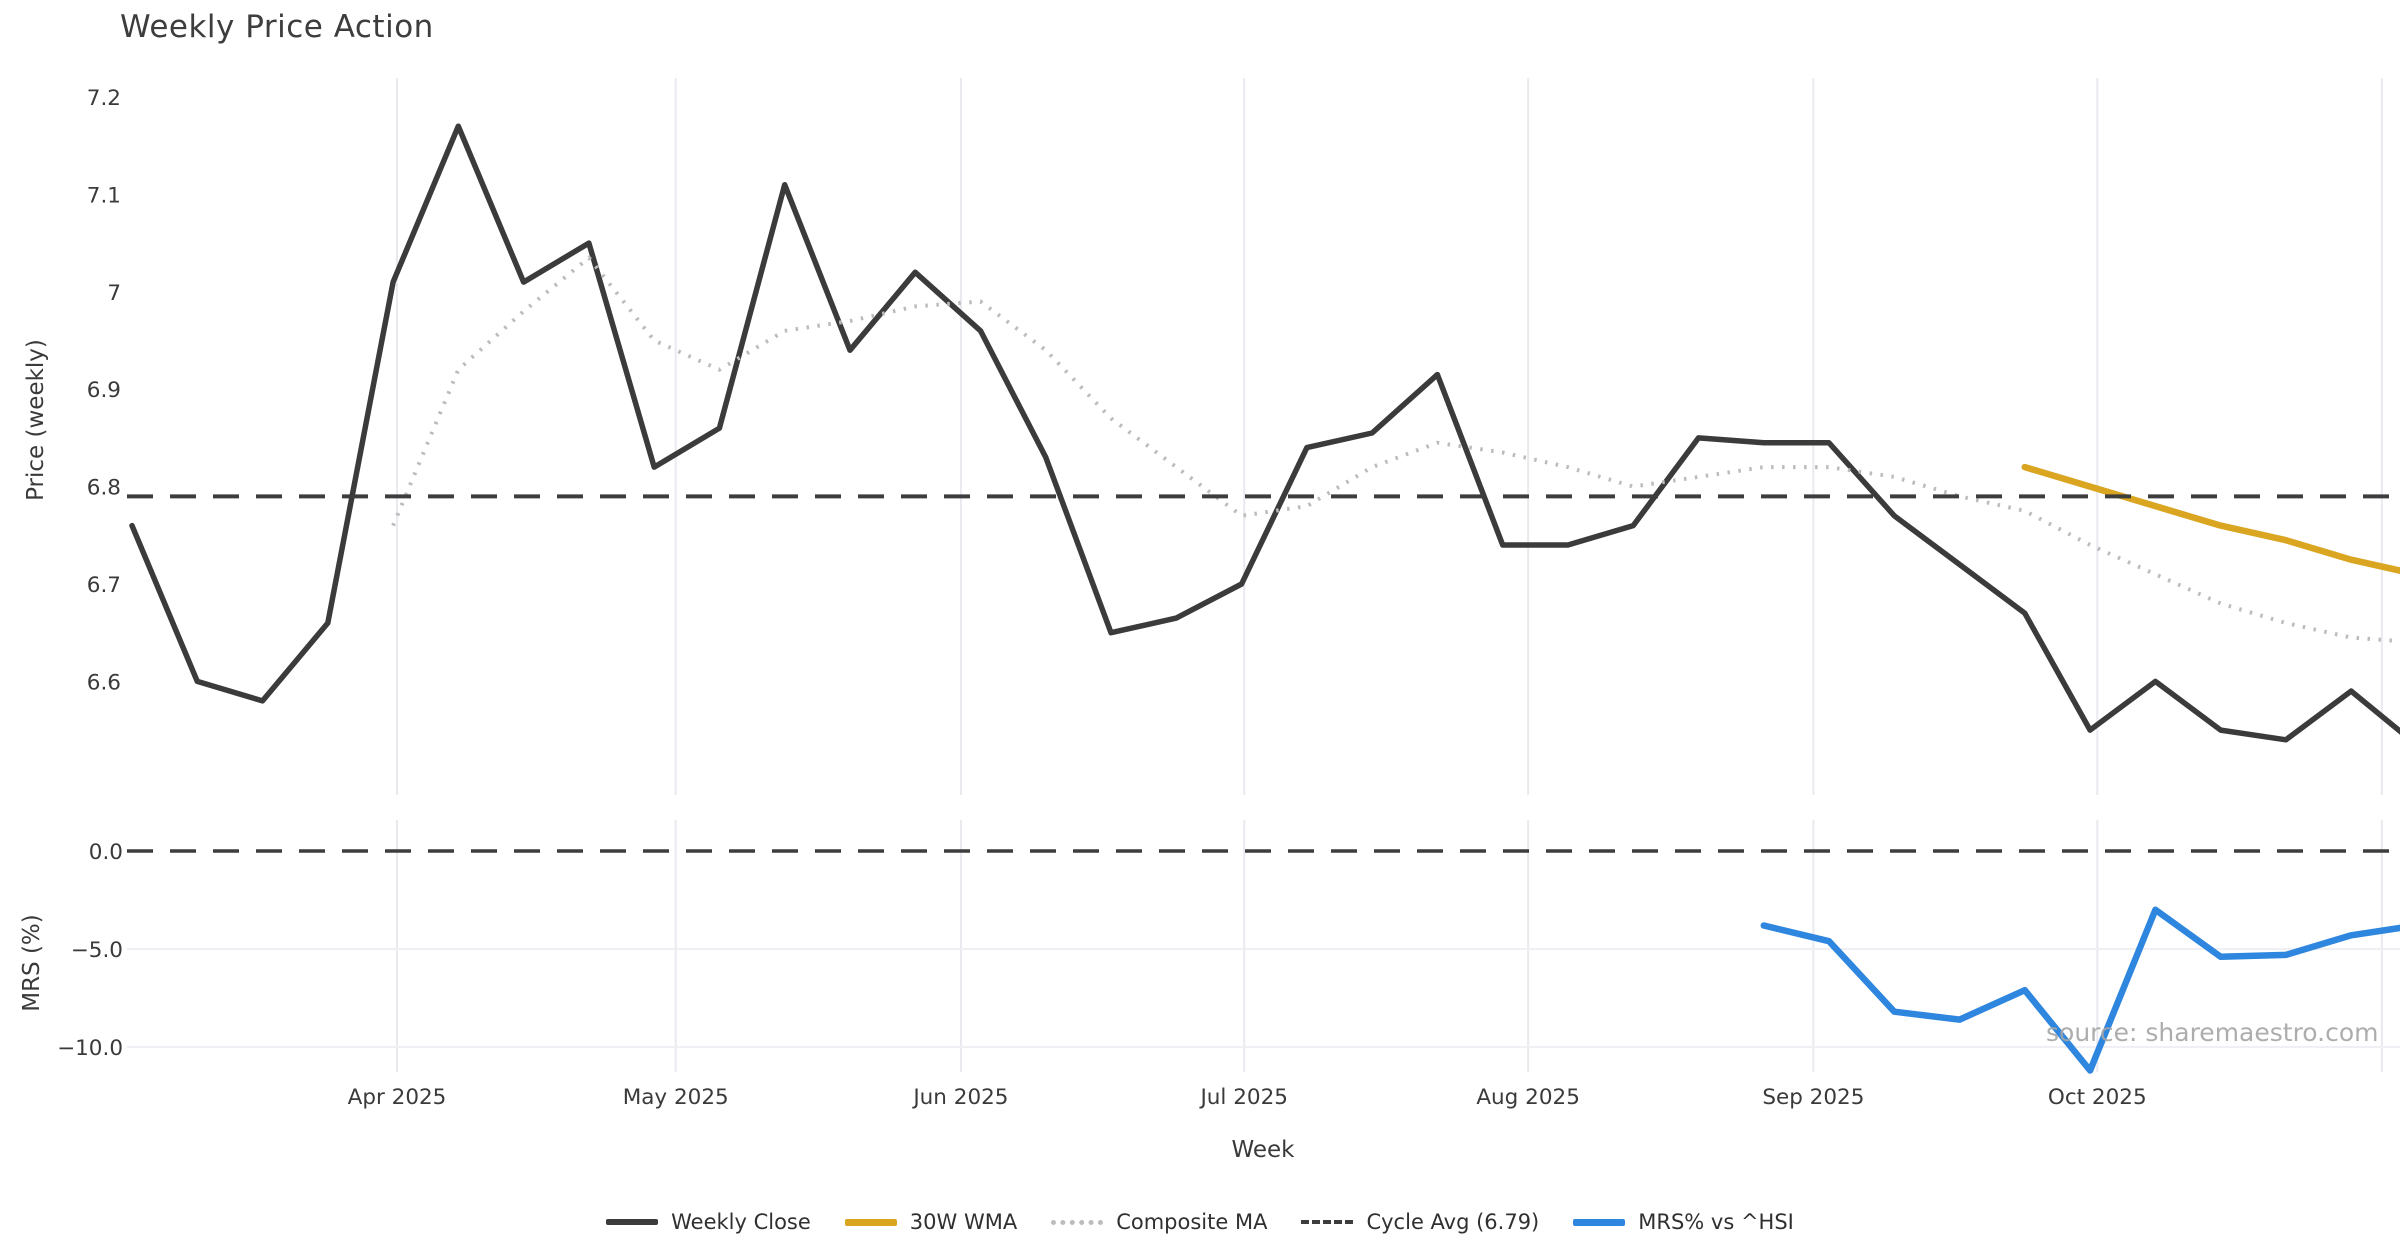 This screenshot has width=2400, height=1260. What do you see at coordinates (2210, 518) in the screenshot?
I see `30w-wma-line` at bounding box center [2210, 518].